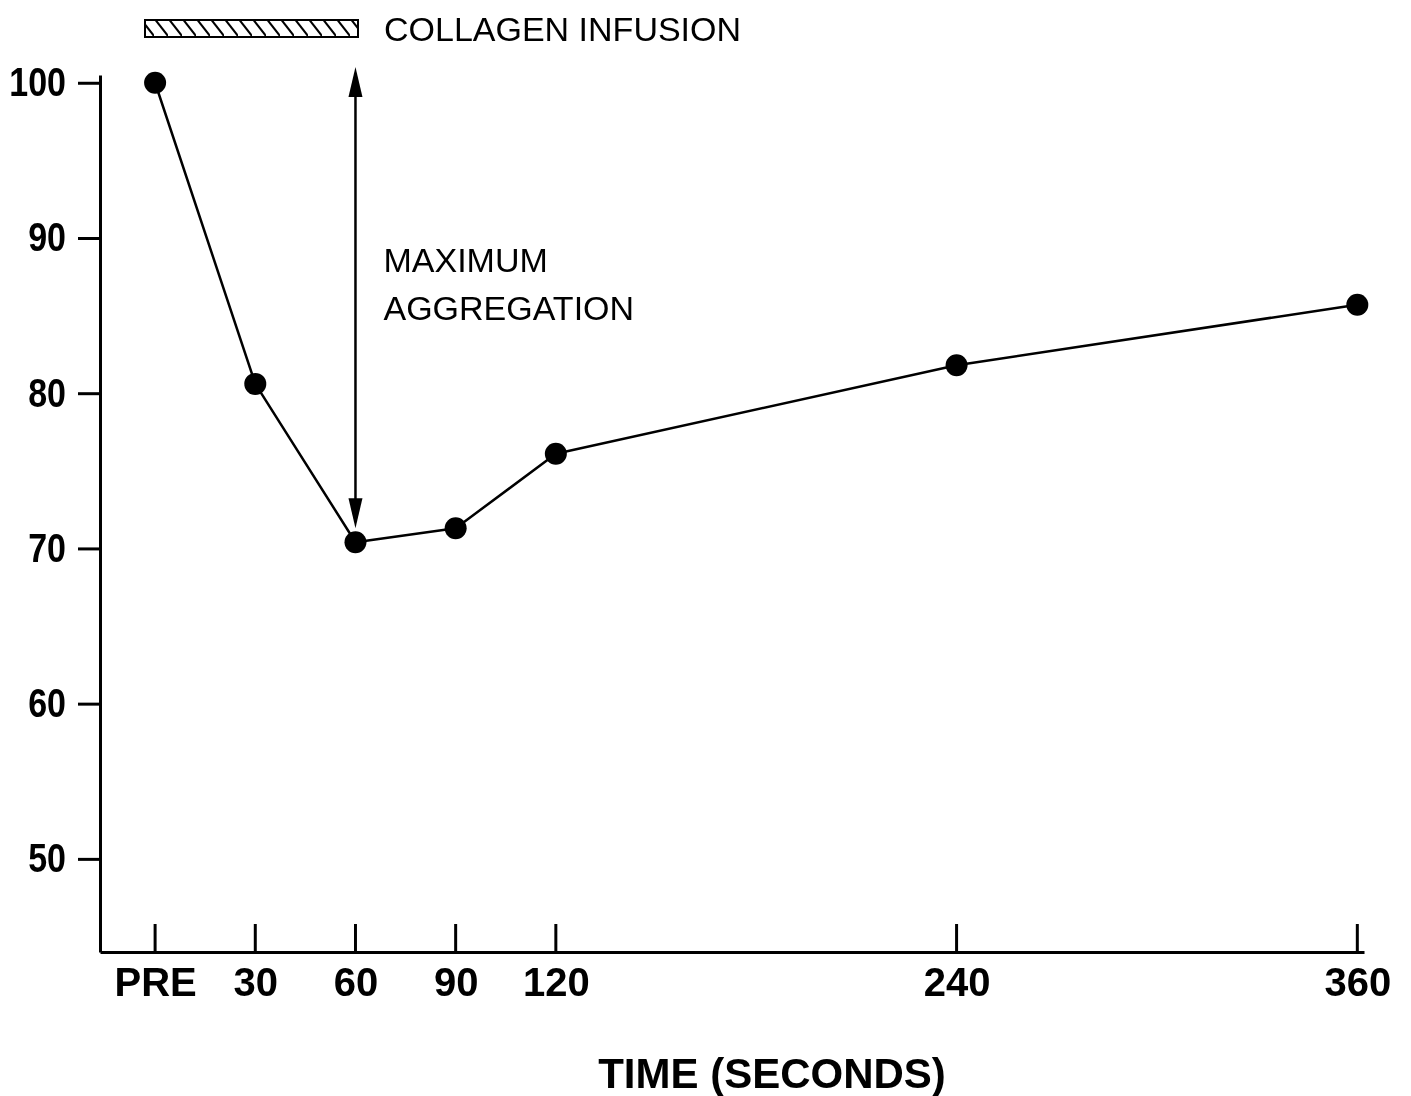 The width and height of the screenshot is (1411, 1096). What do you see at coordinates (37, 82) in the screenshot?
I see `y-tick-label: 100` at bounding box center [37, 82].